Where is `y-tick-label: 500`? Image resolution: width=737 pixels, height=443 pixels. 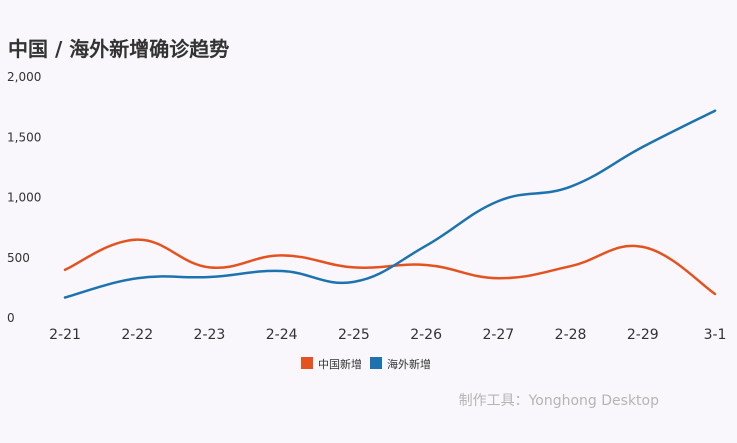
y-tick-label: 500 is located at coordinates (18, 258).